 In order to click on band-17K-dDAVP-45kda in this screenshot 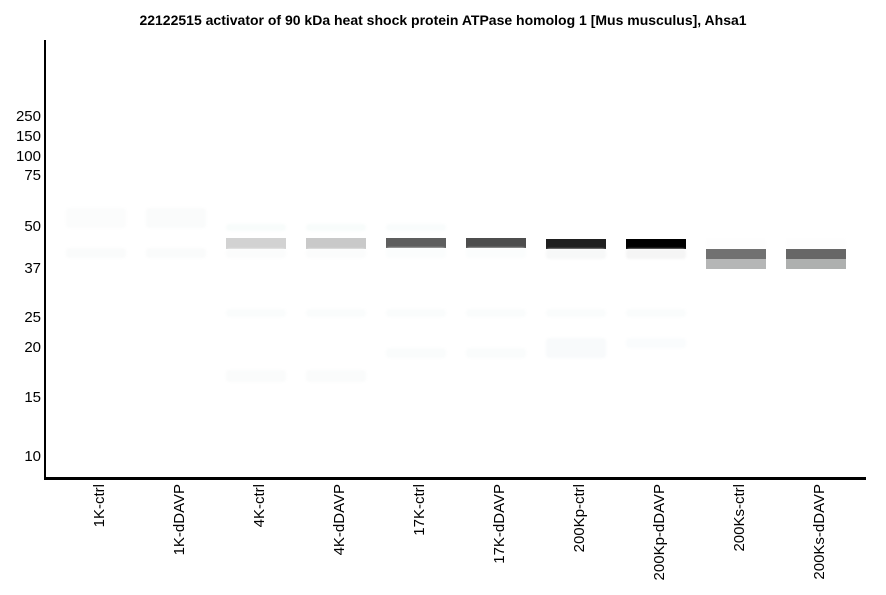, I will do `click(496, 243)`.